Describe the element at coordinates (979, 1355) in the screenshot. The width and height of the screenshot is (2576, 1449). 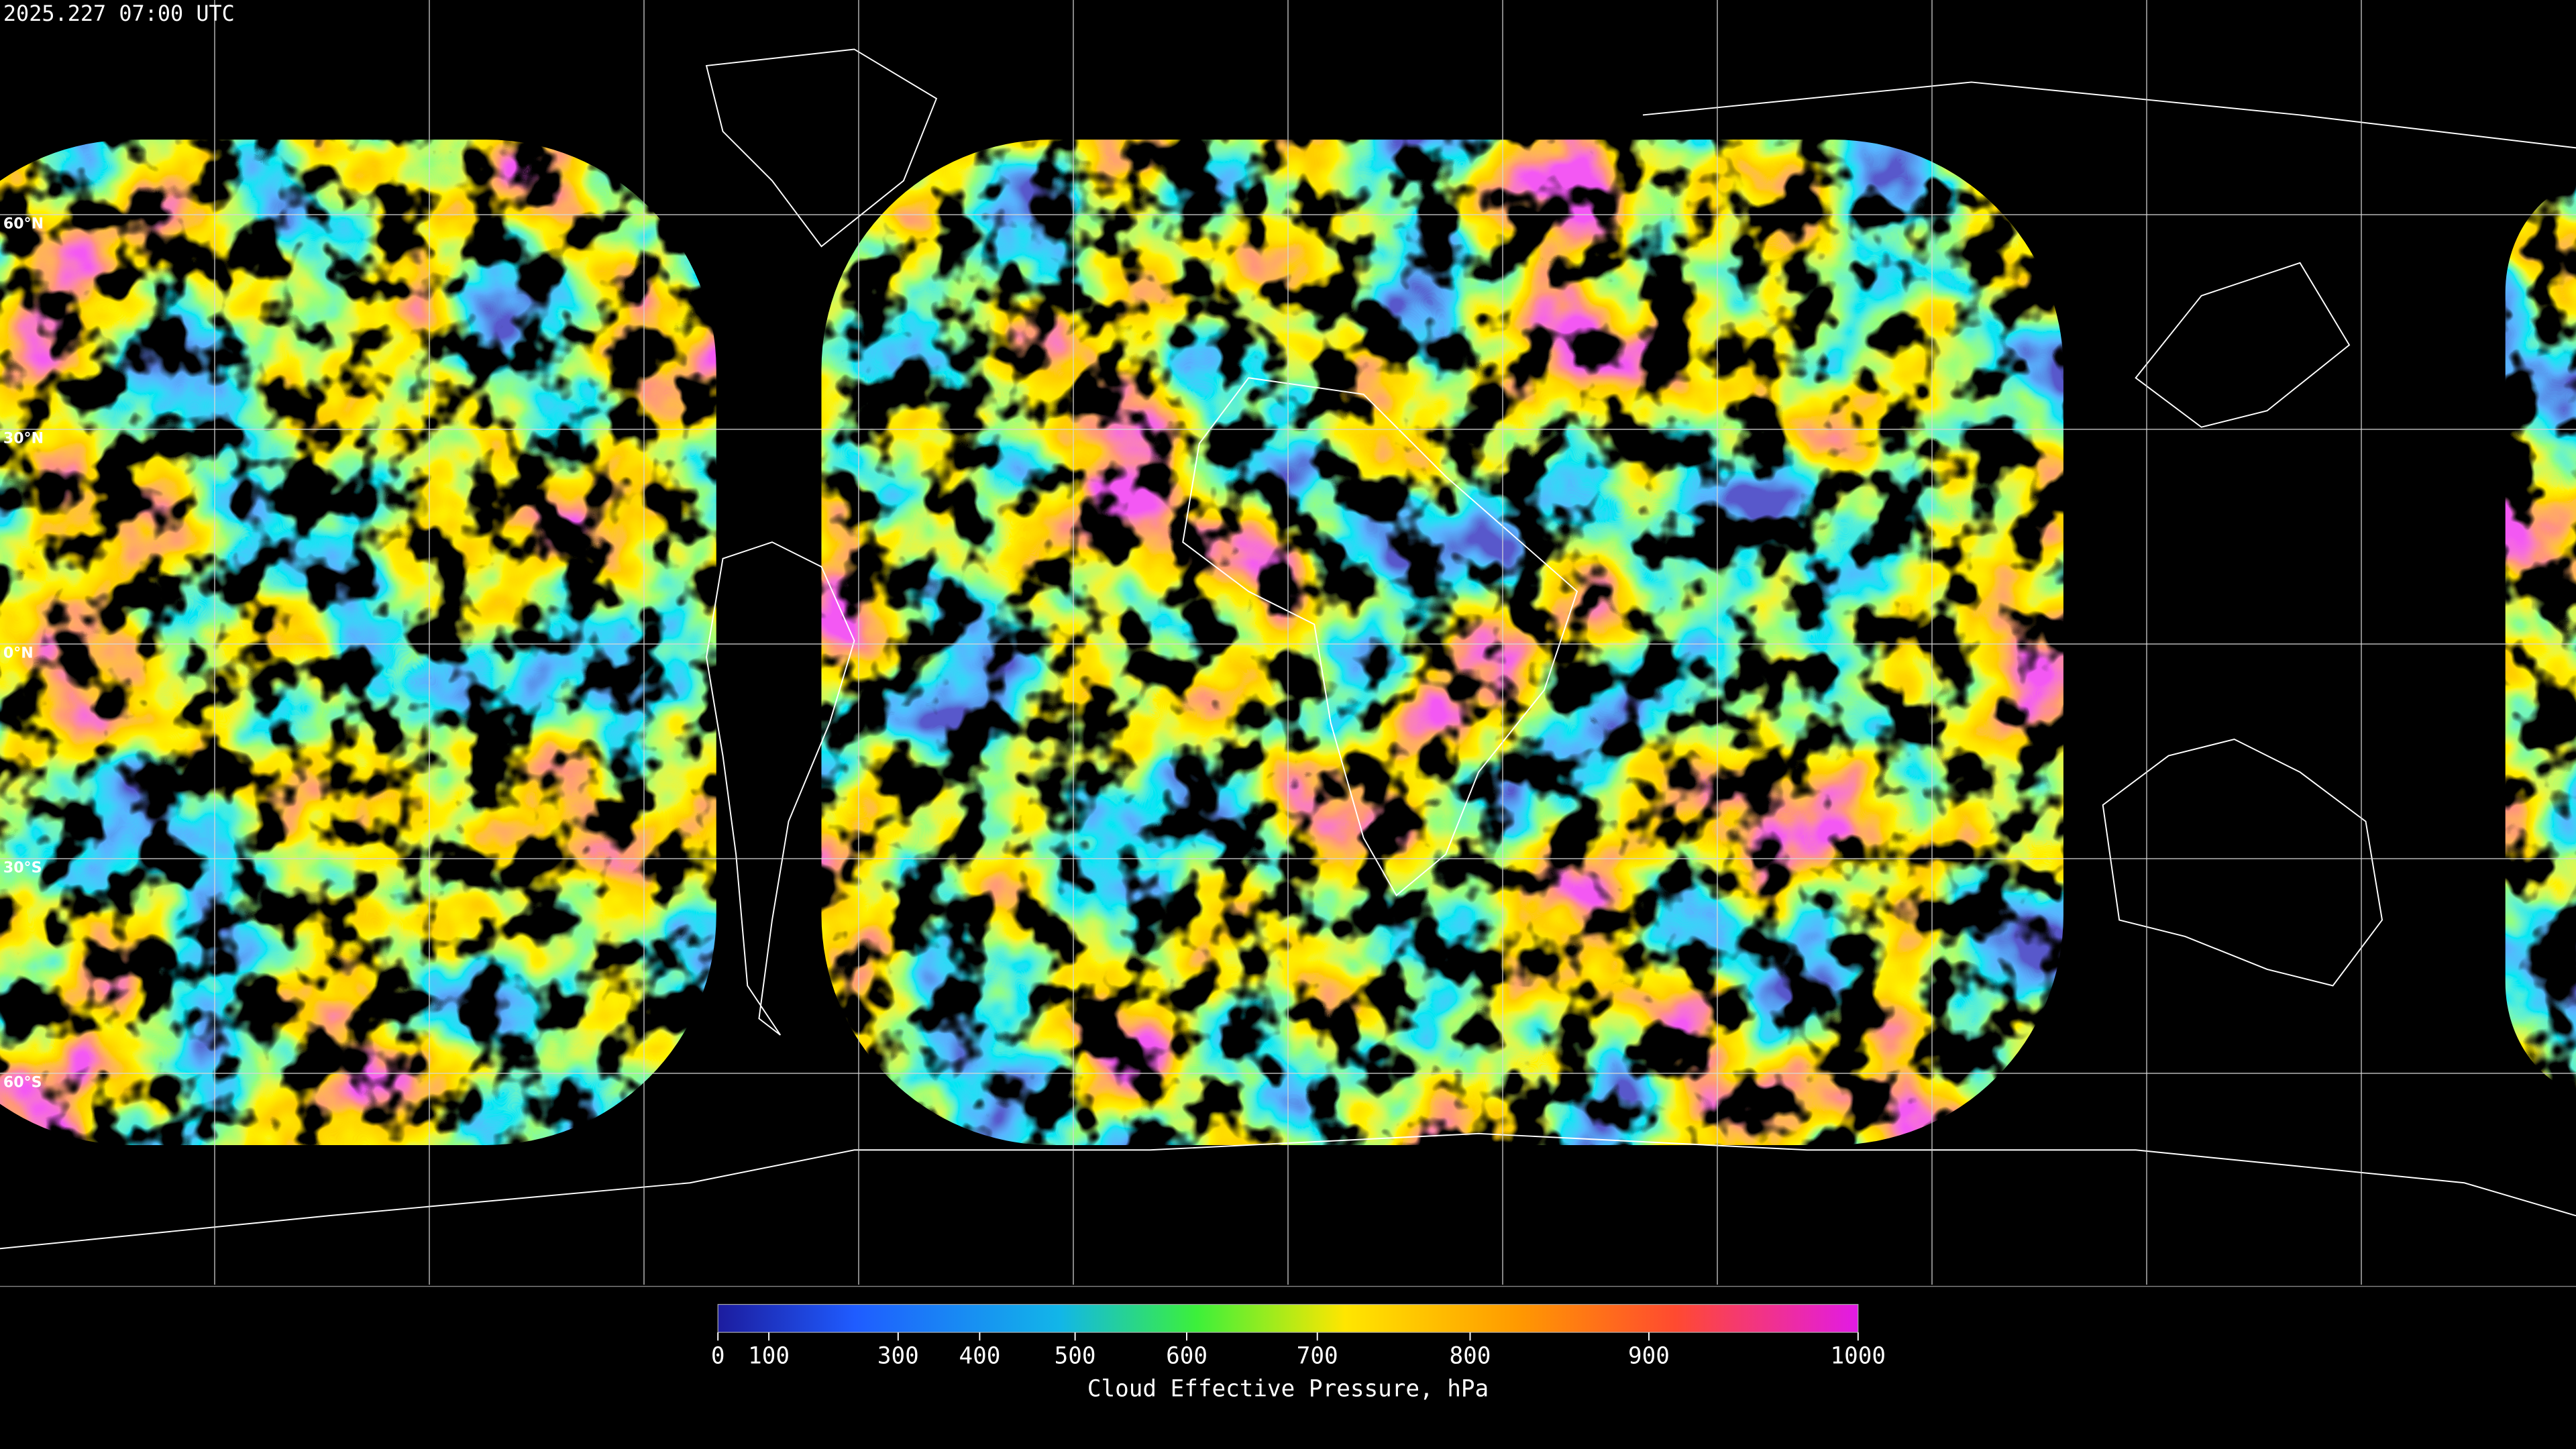
I see `colorbar-tick-label: 400` at that location.